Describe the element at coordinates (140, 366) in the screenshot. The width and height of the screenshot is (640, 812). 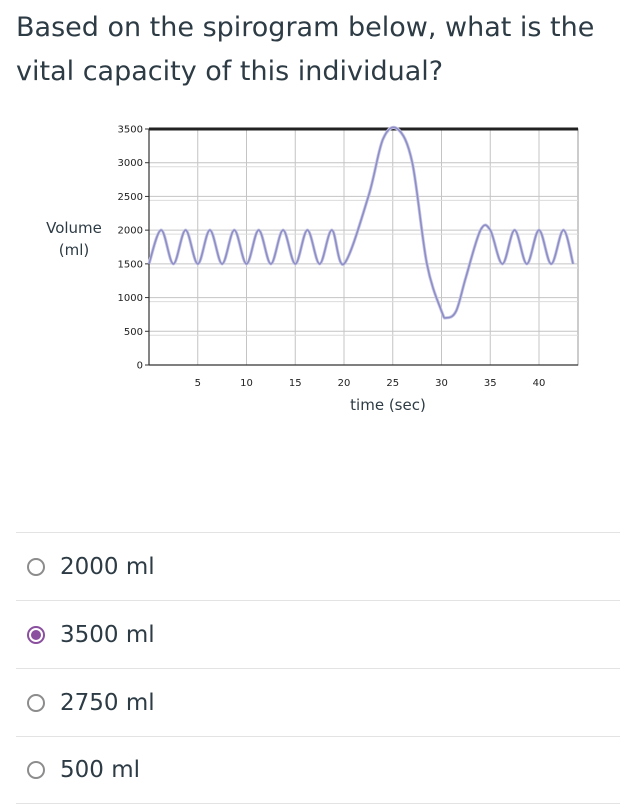
I see `y-tick-label: 0` at that location.